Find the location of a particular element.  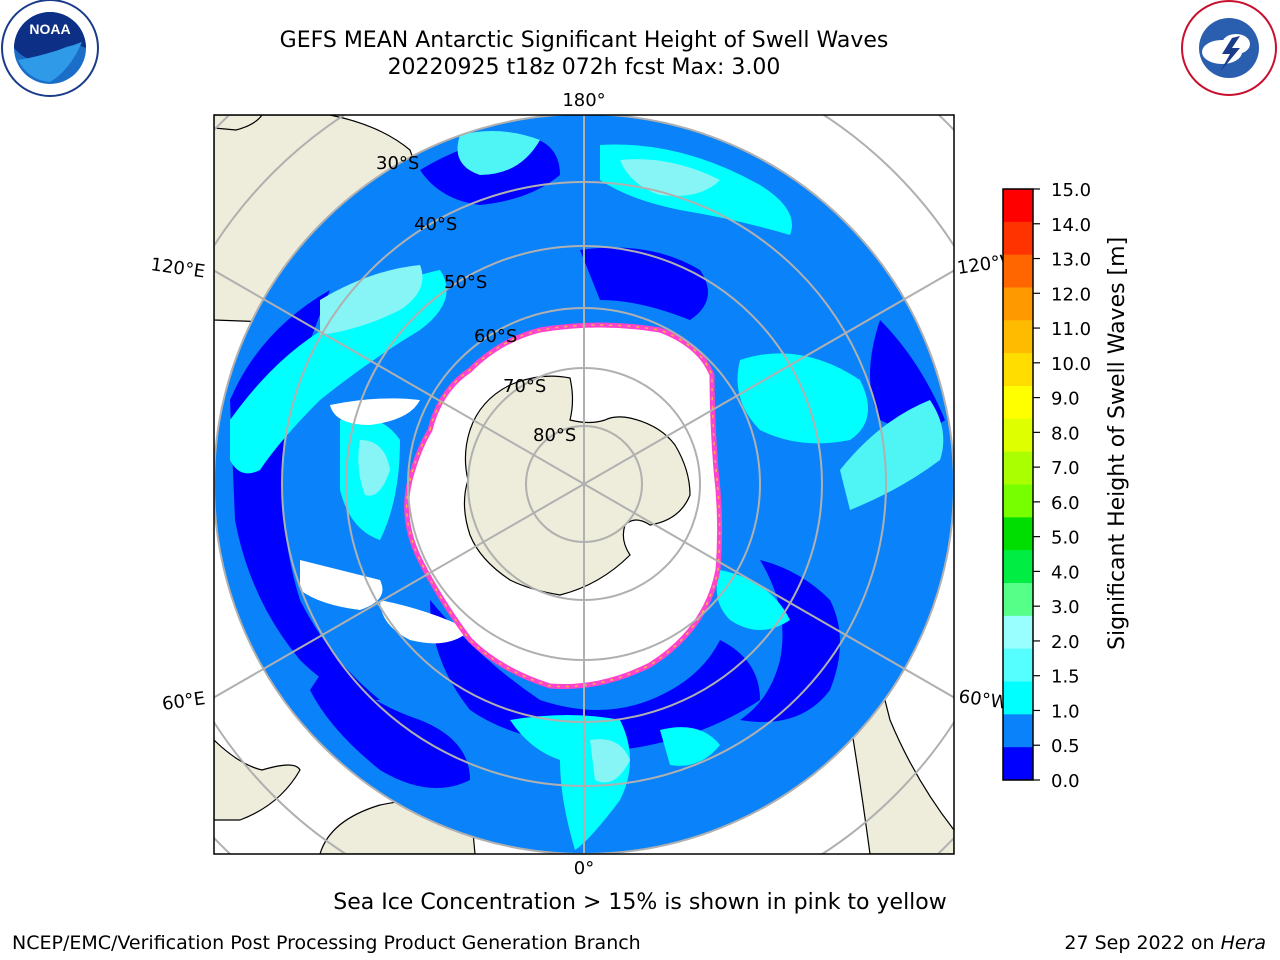

colorbar-border is located at coordinates (1018, 484).